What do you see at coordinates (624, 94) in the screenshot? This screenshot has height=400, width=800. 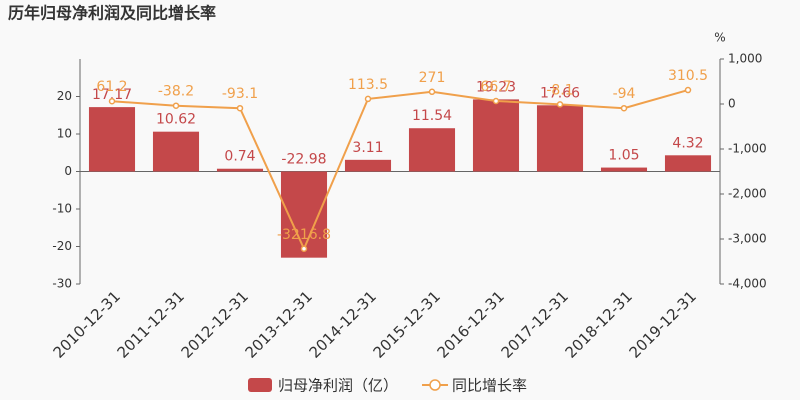 I see `line-value-label: -94` at bounding box center [624, 94].